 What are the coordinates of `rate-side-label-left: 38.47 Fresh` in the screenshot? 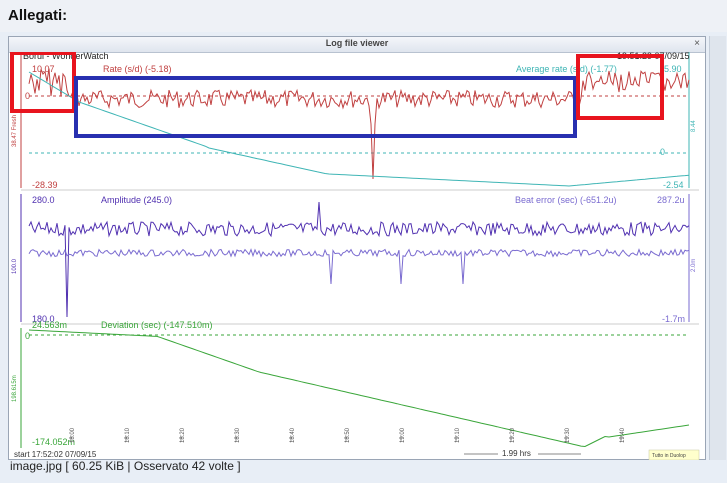 It's located at (15, 131).